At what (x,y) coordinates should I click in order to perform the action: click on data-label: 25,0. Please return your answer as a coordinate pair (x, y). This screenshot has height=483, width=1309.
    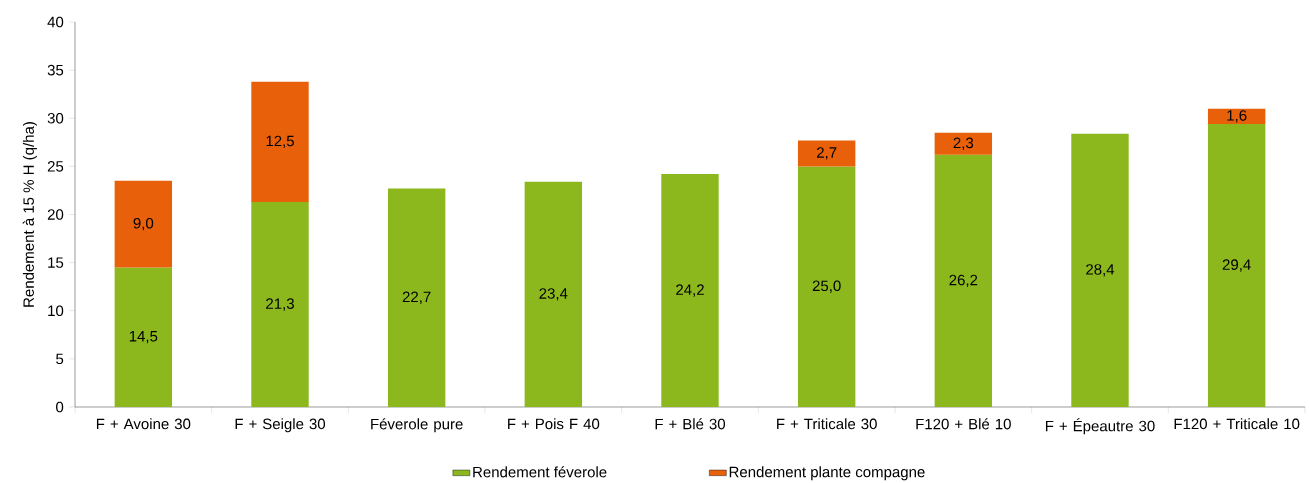
    Looking at the image, I should click on (826, 286).